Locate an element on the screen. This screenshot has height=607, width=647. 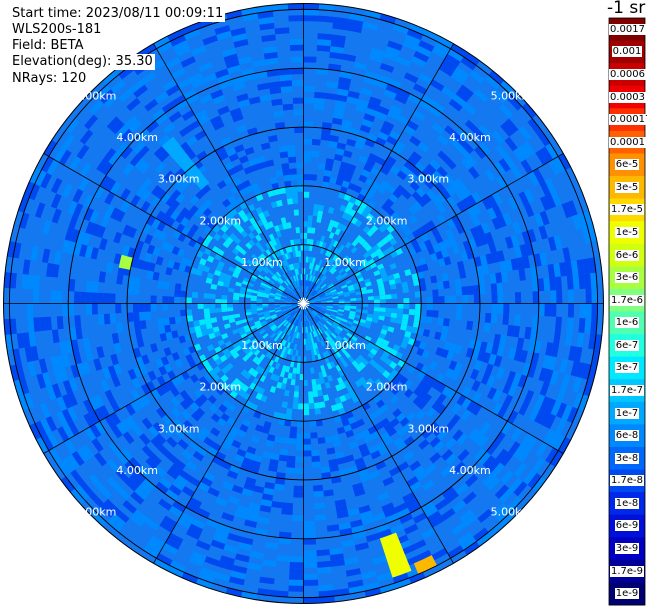
range-ring-label: 2.00km is located at coordinates (387, 387).